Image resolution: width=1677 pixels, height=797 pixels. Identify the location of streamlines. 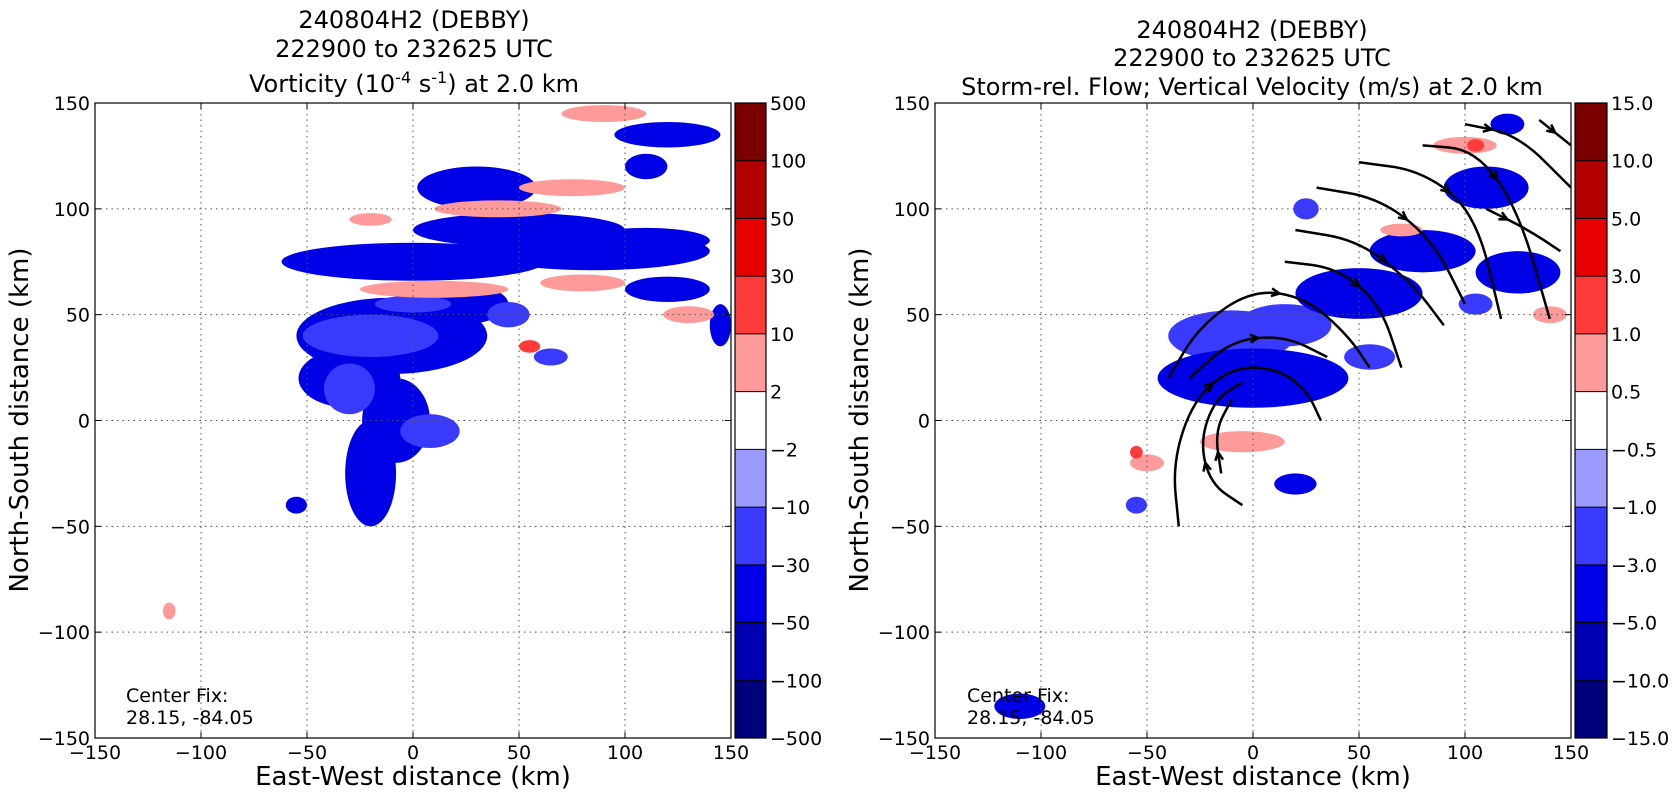
(1369, 322).